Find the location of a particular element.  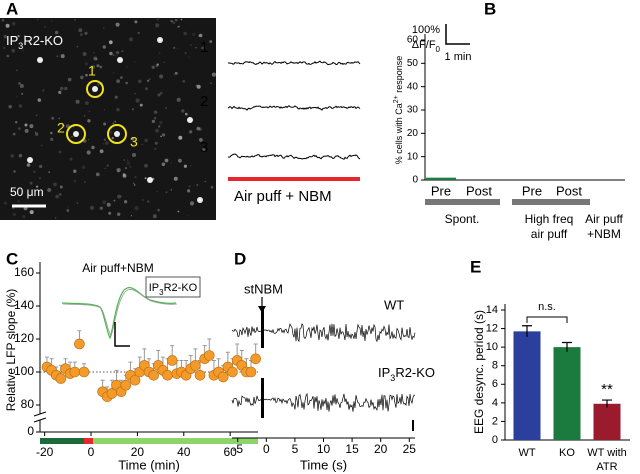

text-part: R2-KO is located at coordinates (415, 372).